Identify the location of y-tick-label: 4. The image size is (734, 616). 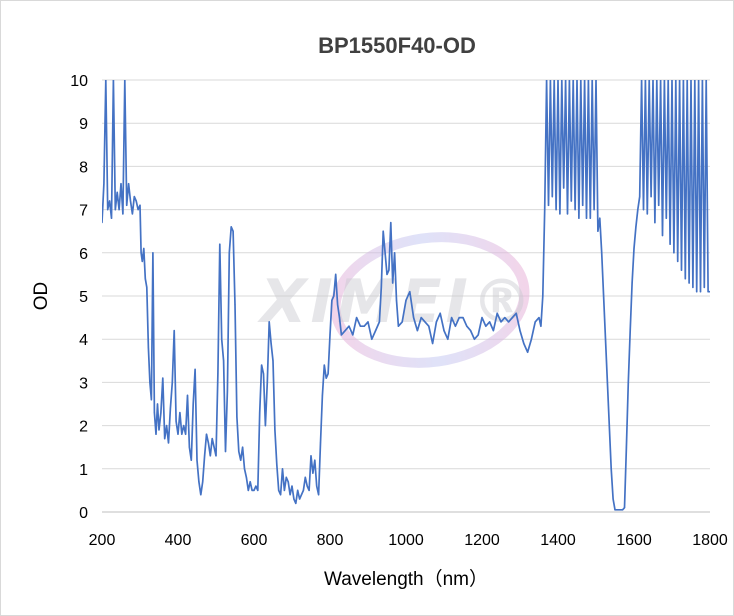
(83, 340).